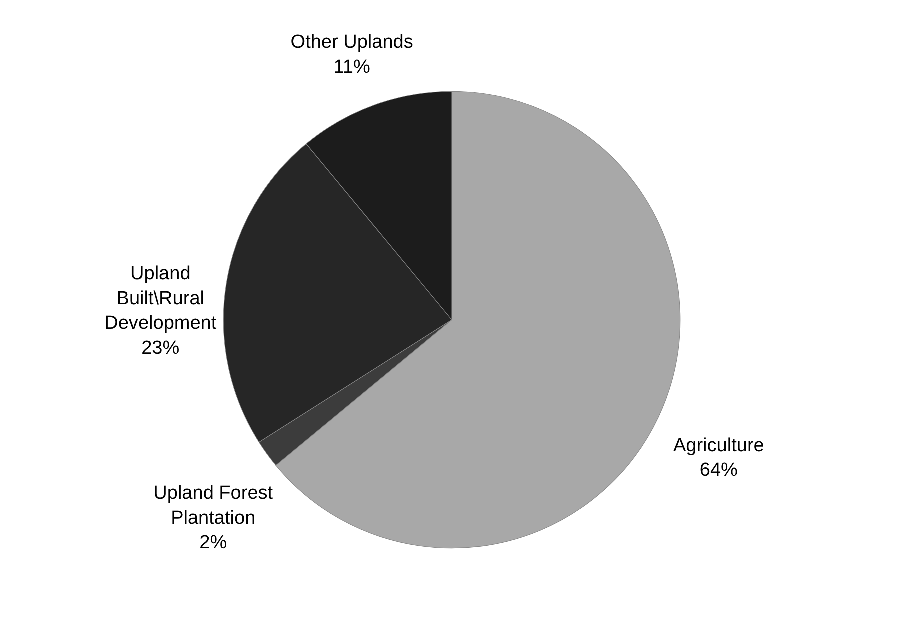 This screenshot has height=640, width=904. I want to click on data-label: 23%, so click(161, 348).